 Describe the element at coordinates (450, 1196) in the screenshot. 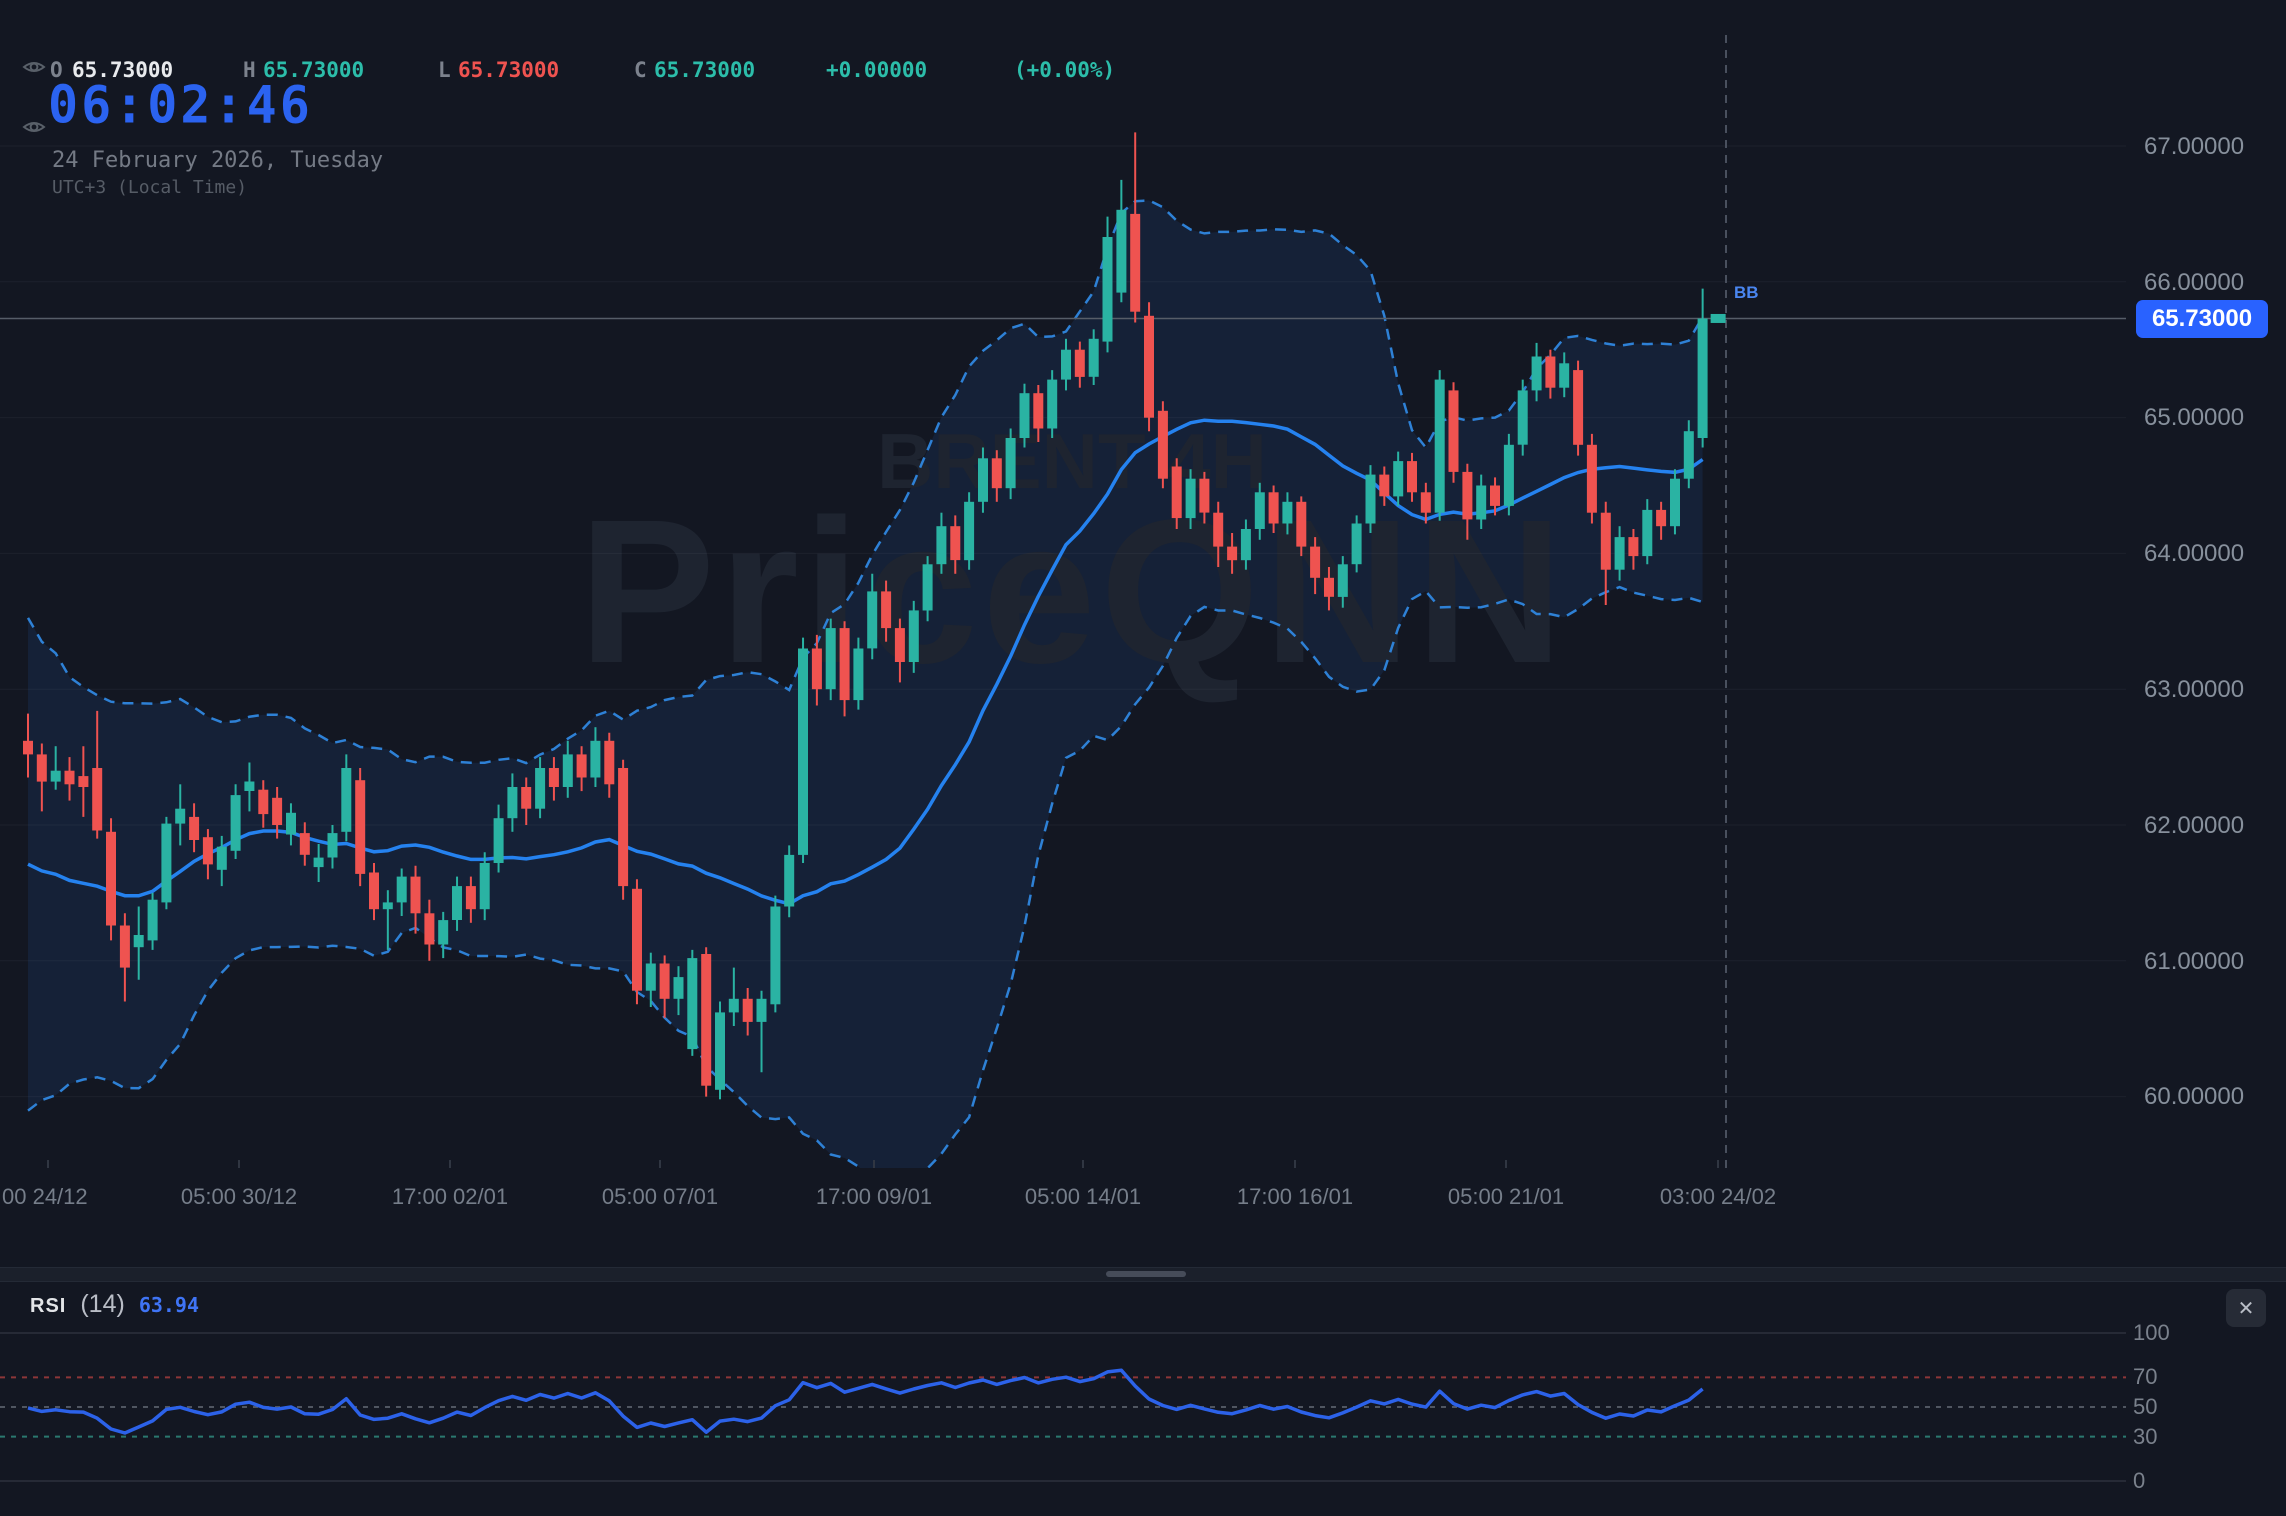

I see `time-axis-label: 17:00 02/01` at that location.